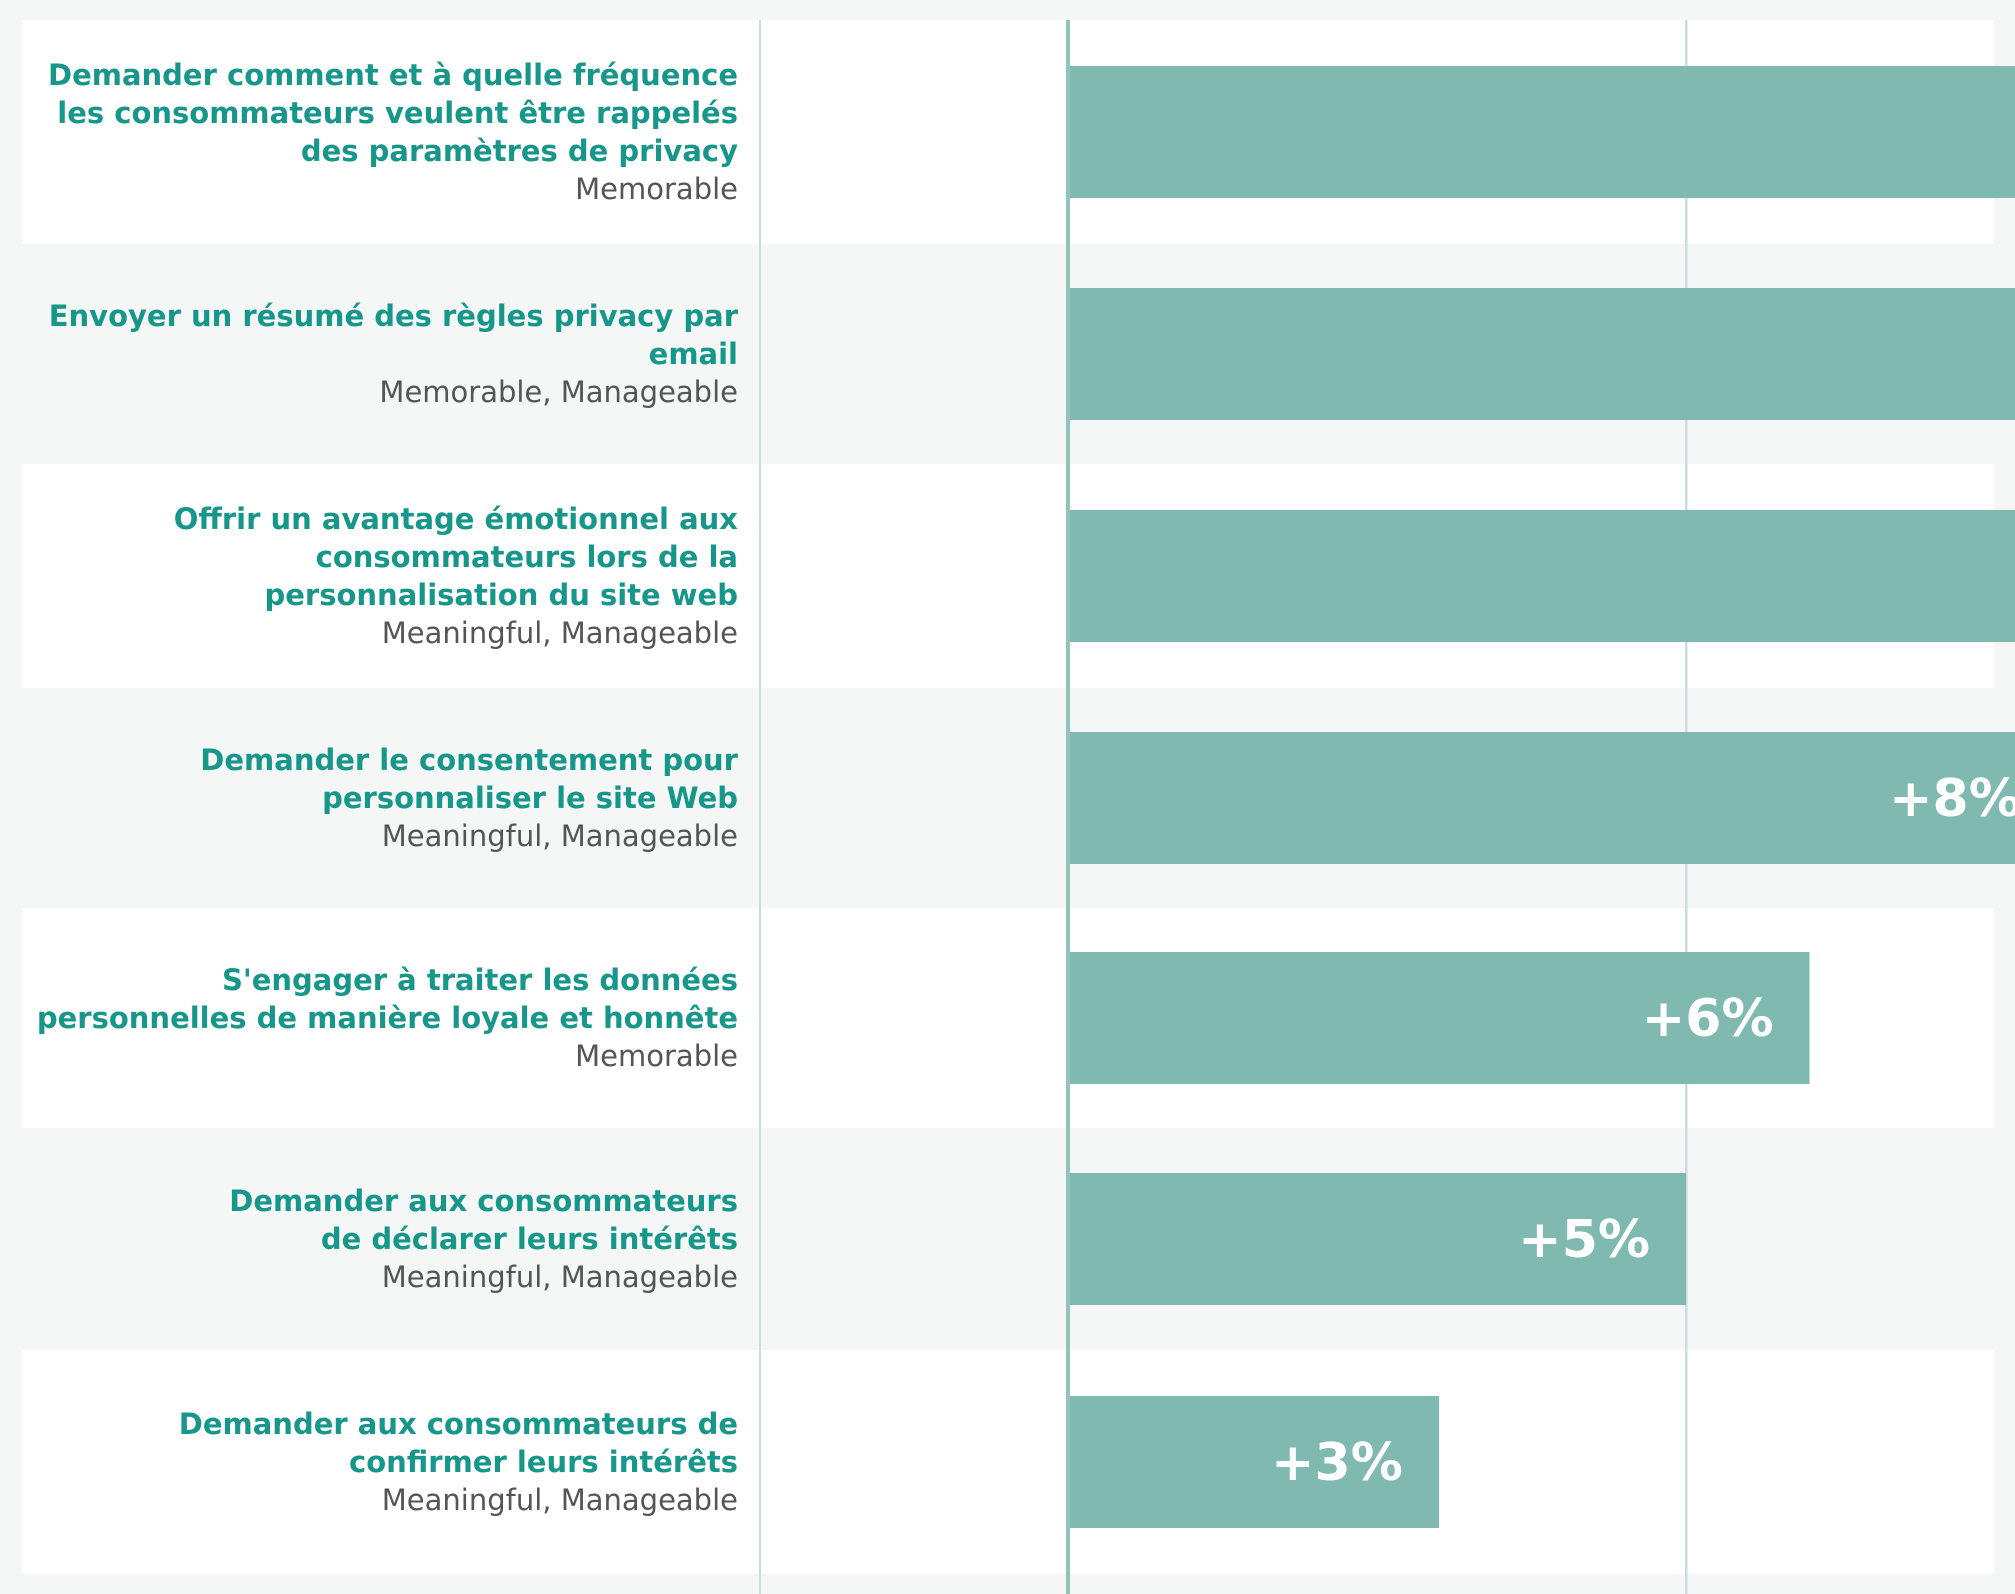  Describe the element at coordinates (480, 980) in the screenshot. I see `category-label-text: S'engager à traiter les données` at that location.